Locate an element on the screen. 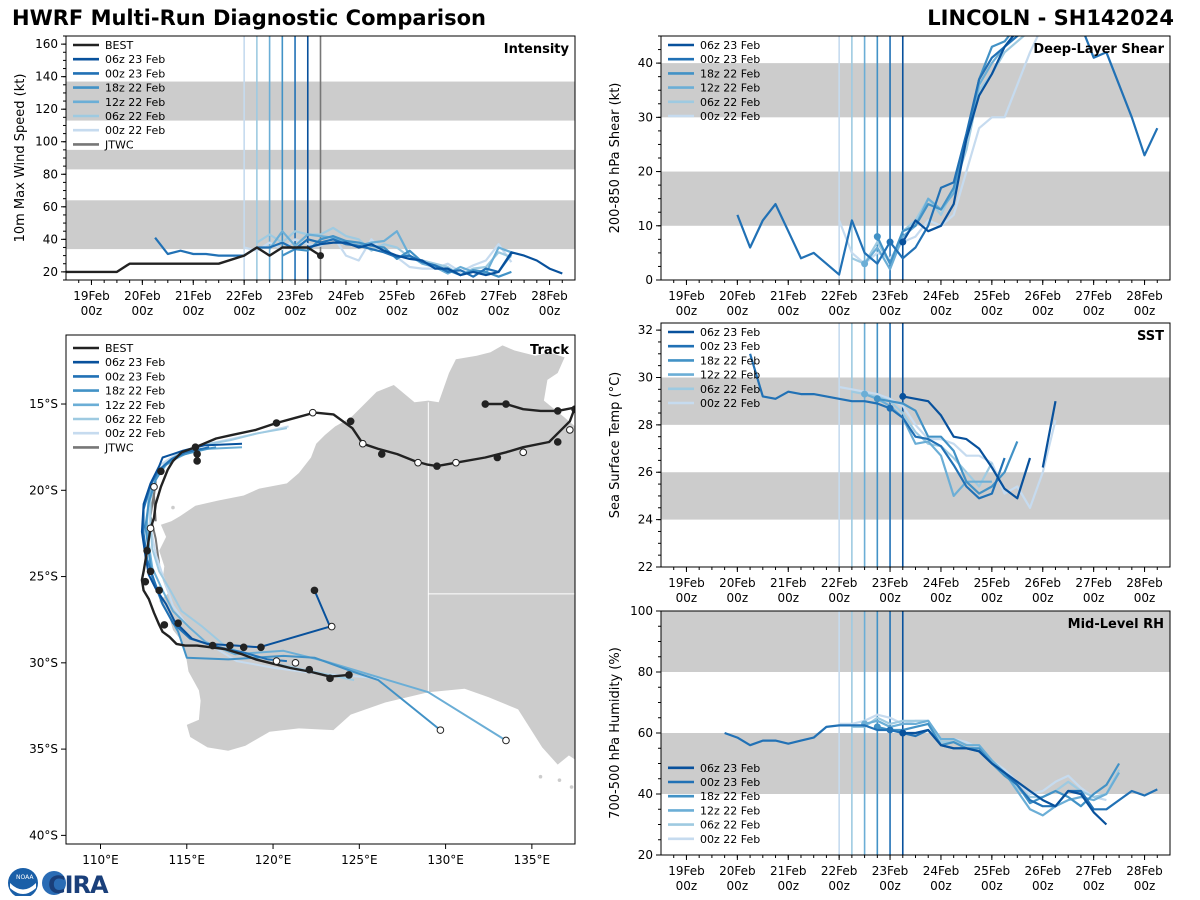 The image size is (1200, 900). sst-ytick-label: 32 is located at coordinates (645, 330).